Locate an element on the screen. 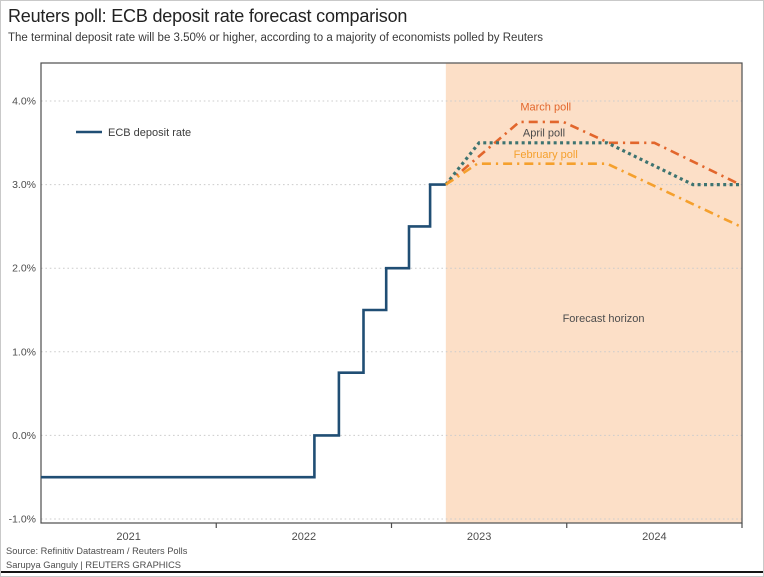 The image size is (764, 577). x-axis-label: 2023 is located at coordinates (479, 537).